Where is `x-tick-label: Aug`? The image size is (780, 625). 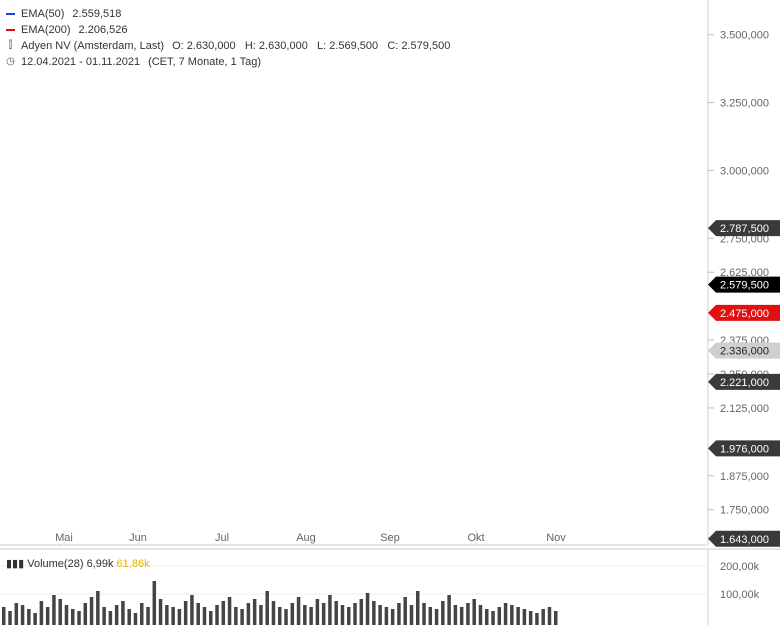 x-tick-label: Aug is located at coordinates (306, 538).